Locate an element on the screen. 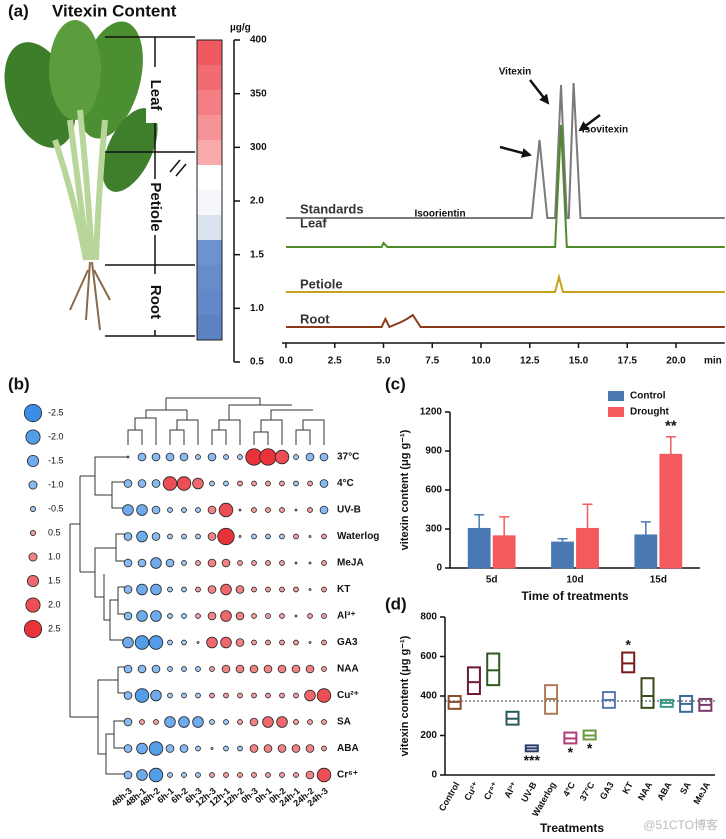  x-tick-label: GA3 is located at coordinates (607, 790).